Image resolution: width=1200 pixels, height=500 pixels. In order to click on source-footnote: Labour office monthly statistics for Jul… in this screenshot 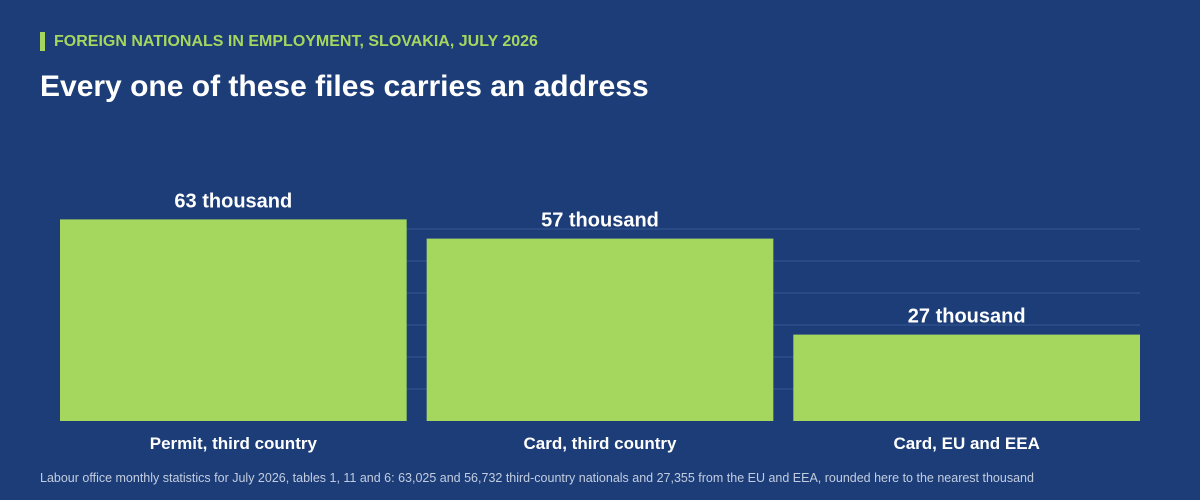, I will do `click(537, 478)`.